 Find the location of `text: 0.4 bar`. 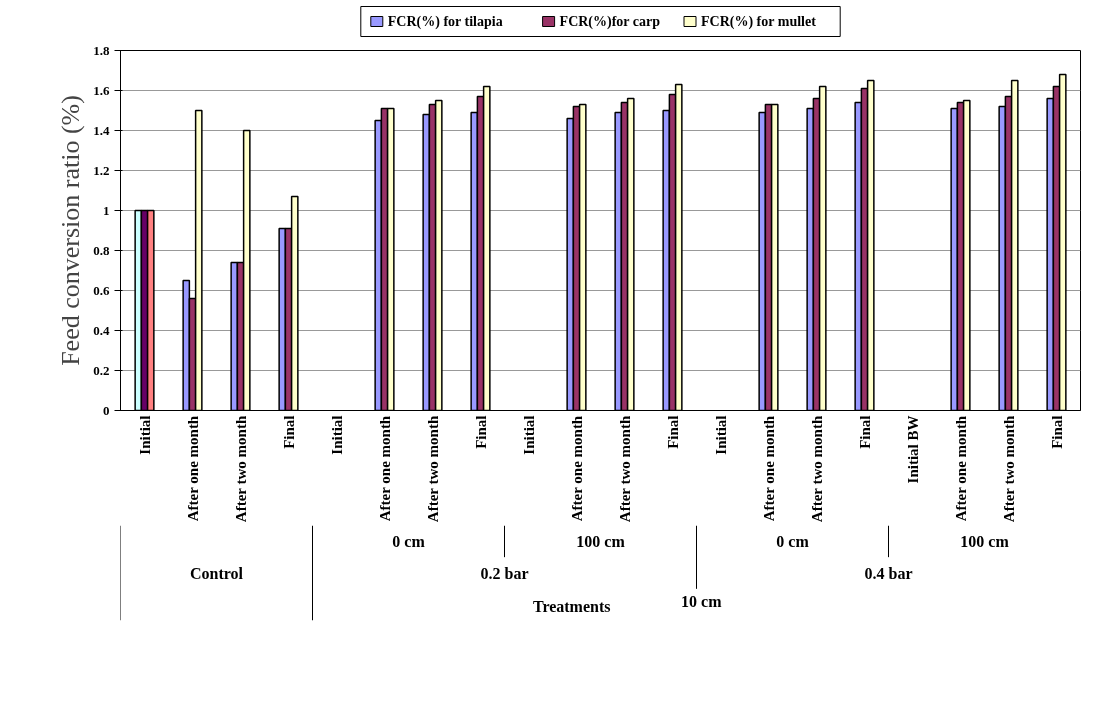

text: 0.4 bar is located at coordinates (888, 573).